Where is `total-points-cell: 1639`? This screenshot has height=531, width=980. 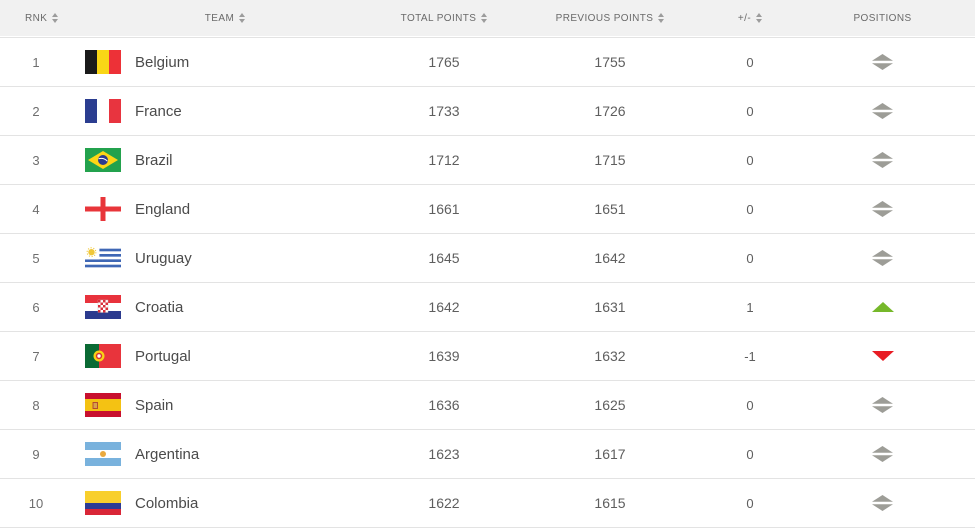
total-points-cell: 1639 is located at coordinates (444, 356).